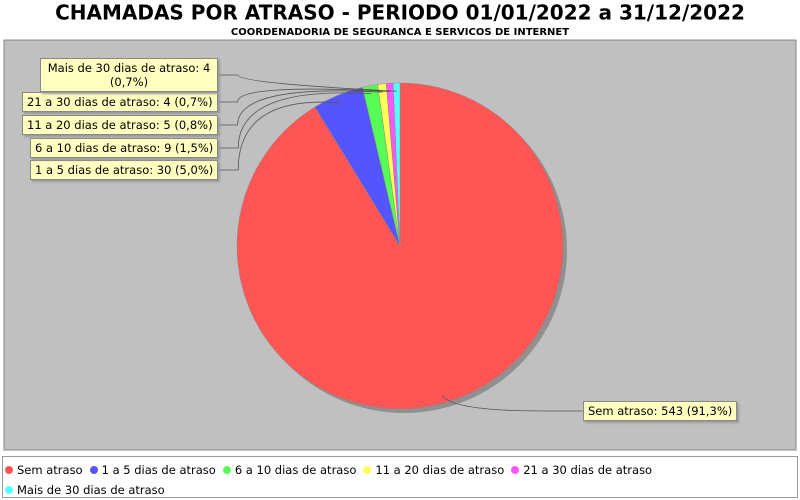  I want to click on slice-label: Sem atraso: 543 (91,3%), so click(660, 411).